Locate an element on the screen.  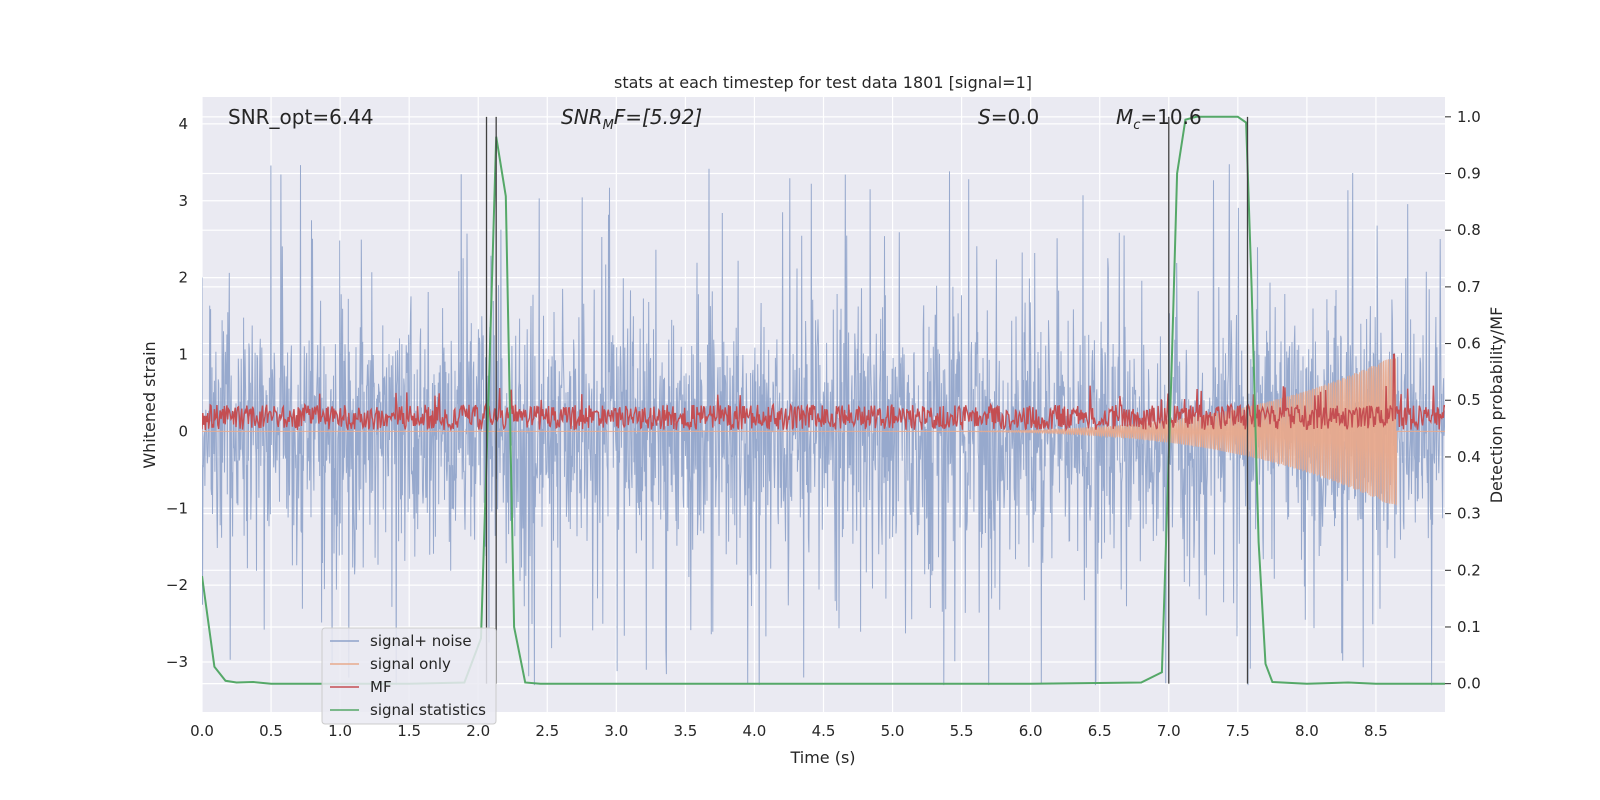
legend-label-signal-statistics: signal statistics is located at coordinates (428, 710).